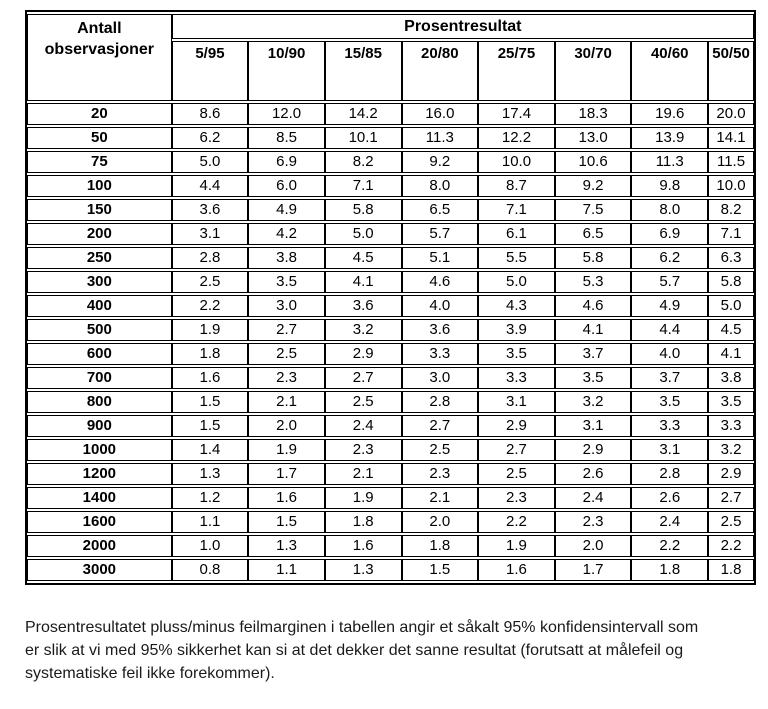 This screenshot has width=768, height=709. What do you see at coordinates (440, 570) in the screenshot?
I see `margin-value-cell: 1.5` at bounding box center [440, 570].